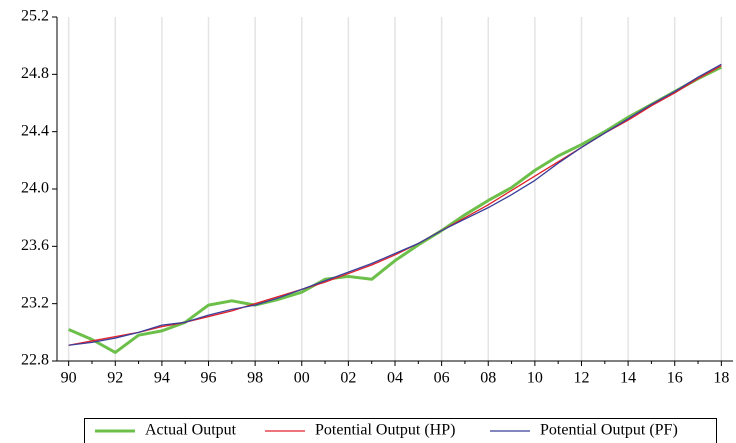 This screenshot has width=736, height=443. I want to click on x-tick-label: 98, so click(255, 378).